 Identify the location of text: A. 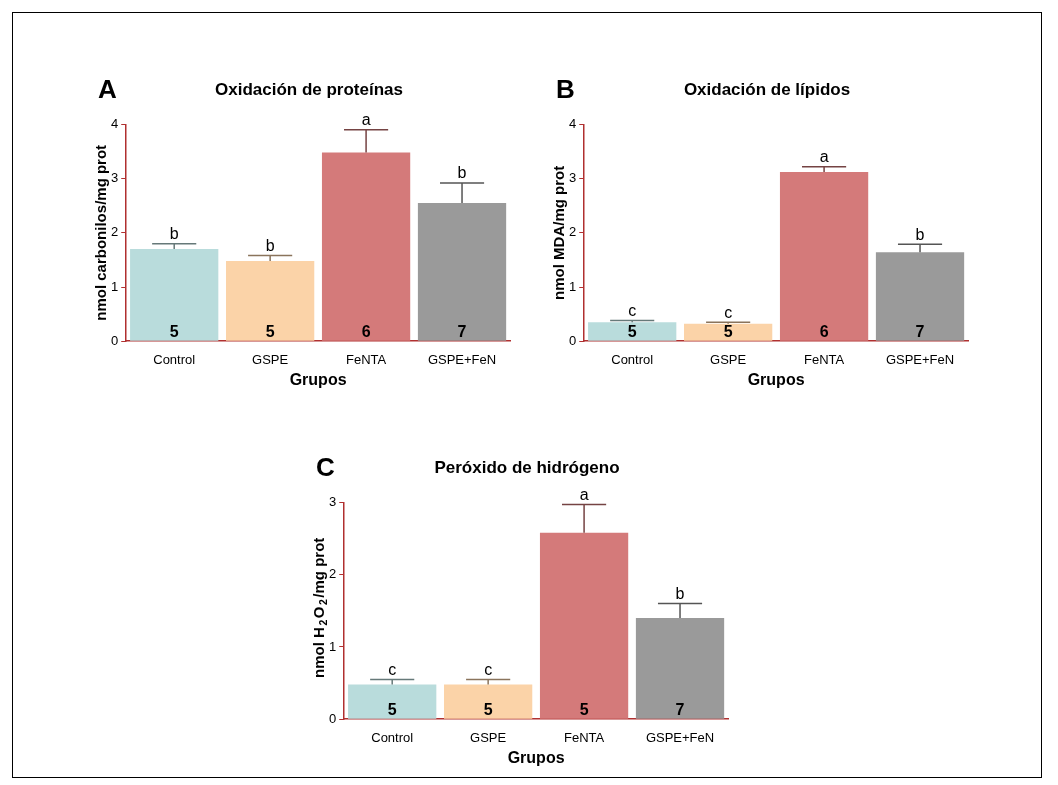
(107, 89).